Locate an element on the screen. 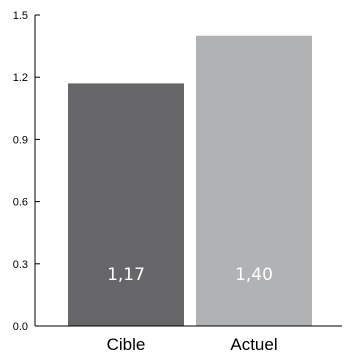 This screenshot has width=344, height=354. bar-value-label: 1,17 is located at coordinates (126, 275).